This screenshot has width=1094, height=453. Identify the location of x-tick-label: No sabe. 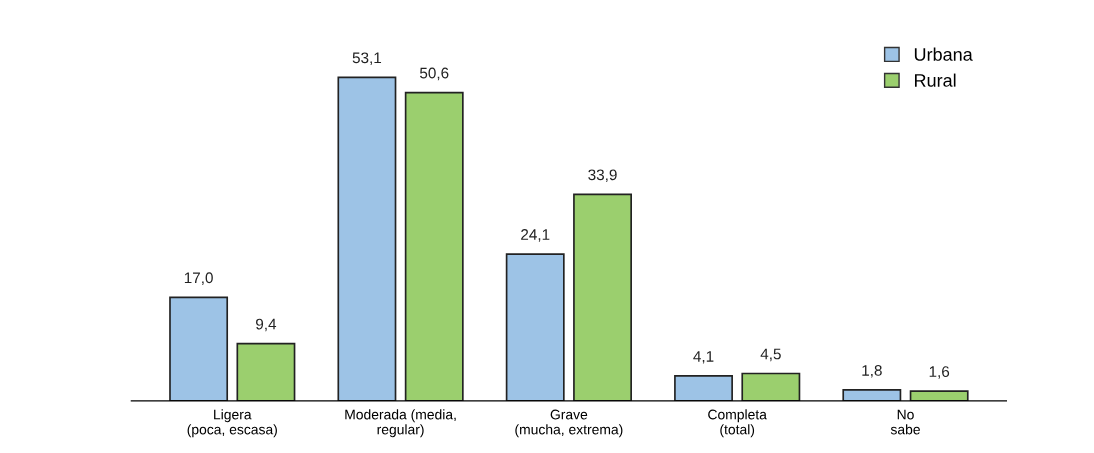
(905, 422).